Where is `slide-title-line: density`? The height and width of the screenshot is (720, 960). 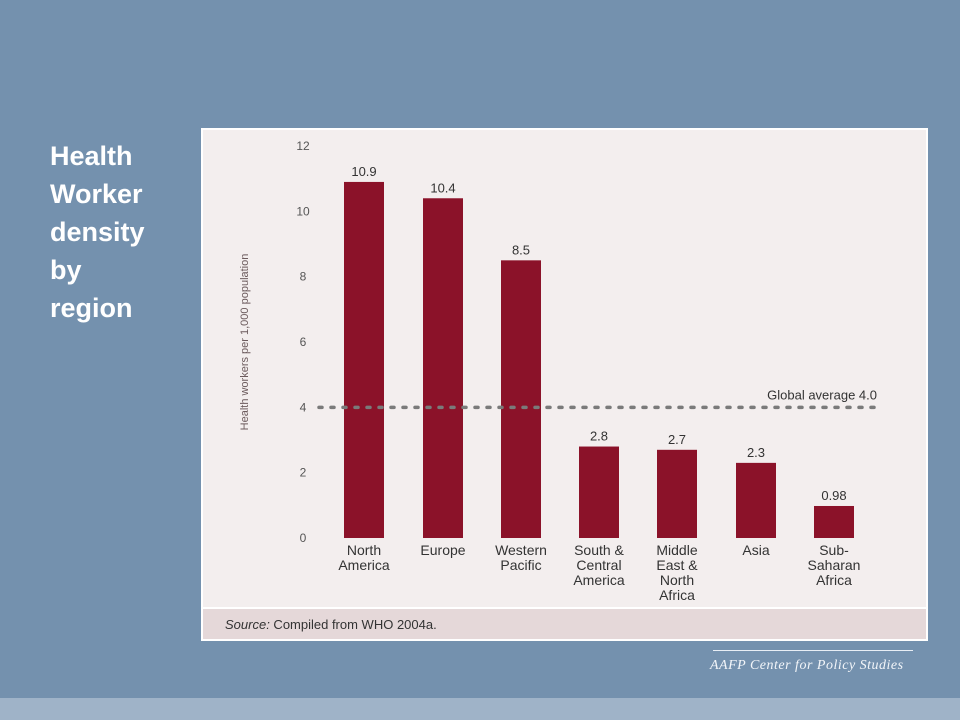
slide-title-line: density is located at coordinates (97, 232).